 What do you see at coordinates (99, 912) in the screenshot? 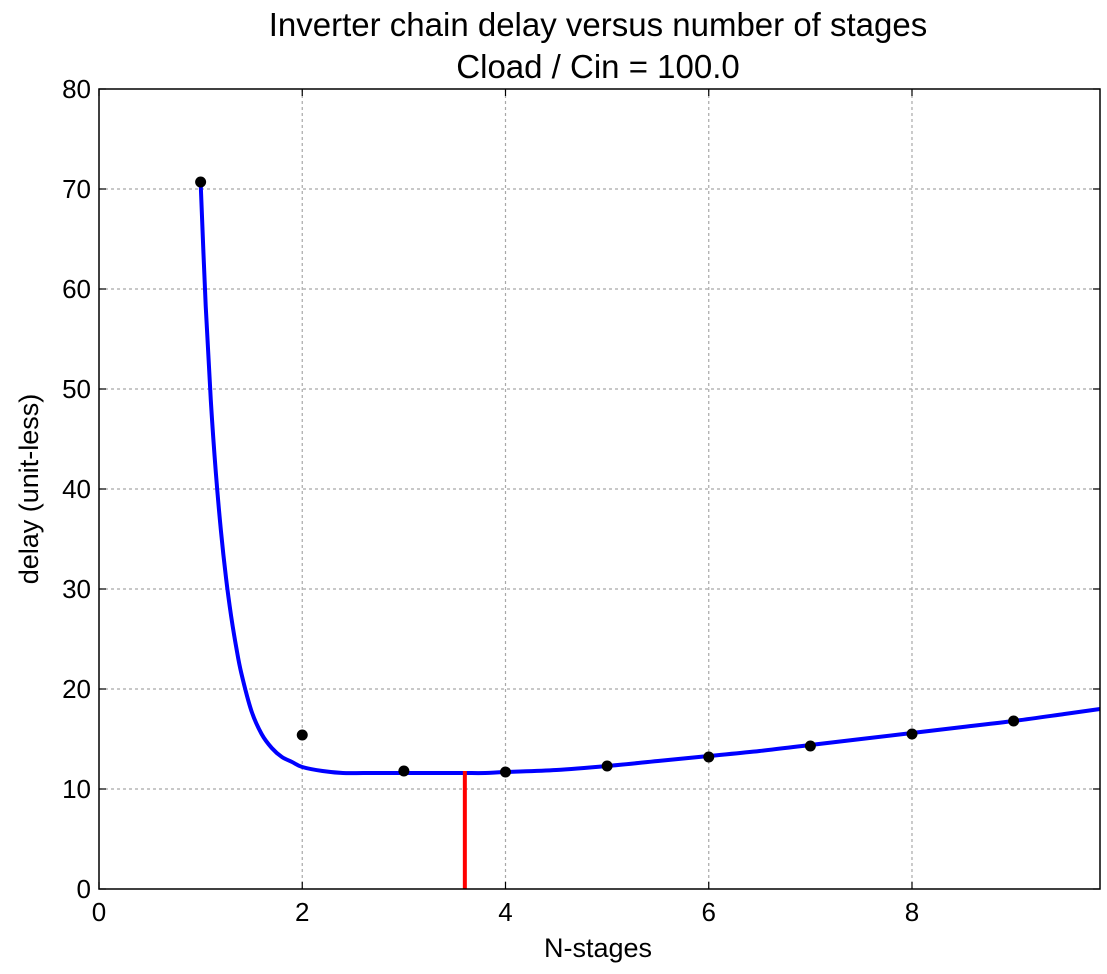
I see `x-tick-label: 0` at bounding box center [99, 912].